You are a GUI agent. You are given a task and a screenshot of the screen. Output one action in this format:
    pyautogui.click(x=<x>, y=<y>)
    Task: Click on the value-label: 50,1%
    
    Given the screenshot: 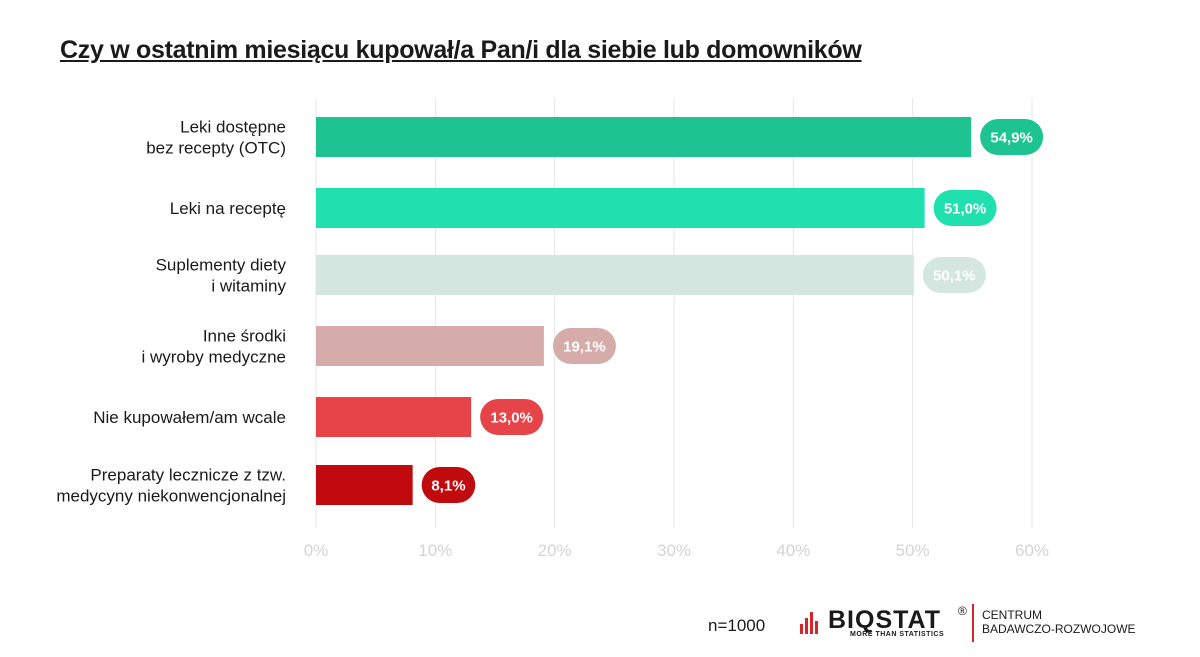 What is the action you would take?
    pyautogui.click(x=954, y=276)
    